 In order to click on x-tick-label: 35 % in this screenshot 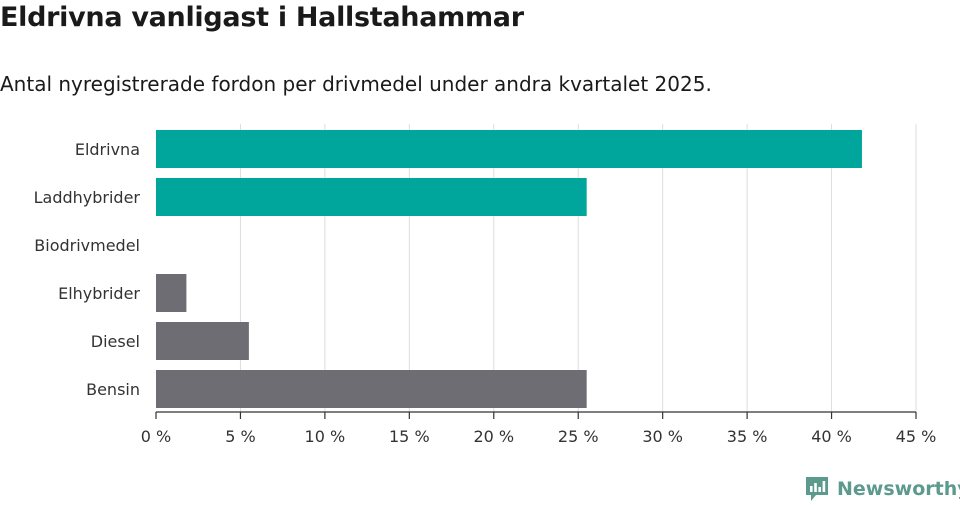, I will do `click(747, 436)`.